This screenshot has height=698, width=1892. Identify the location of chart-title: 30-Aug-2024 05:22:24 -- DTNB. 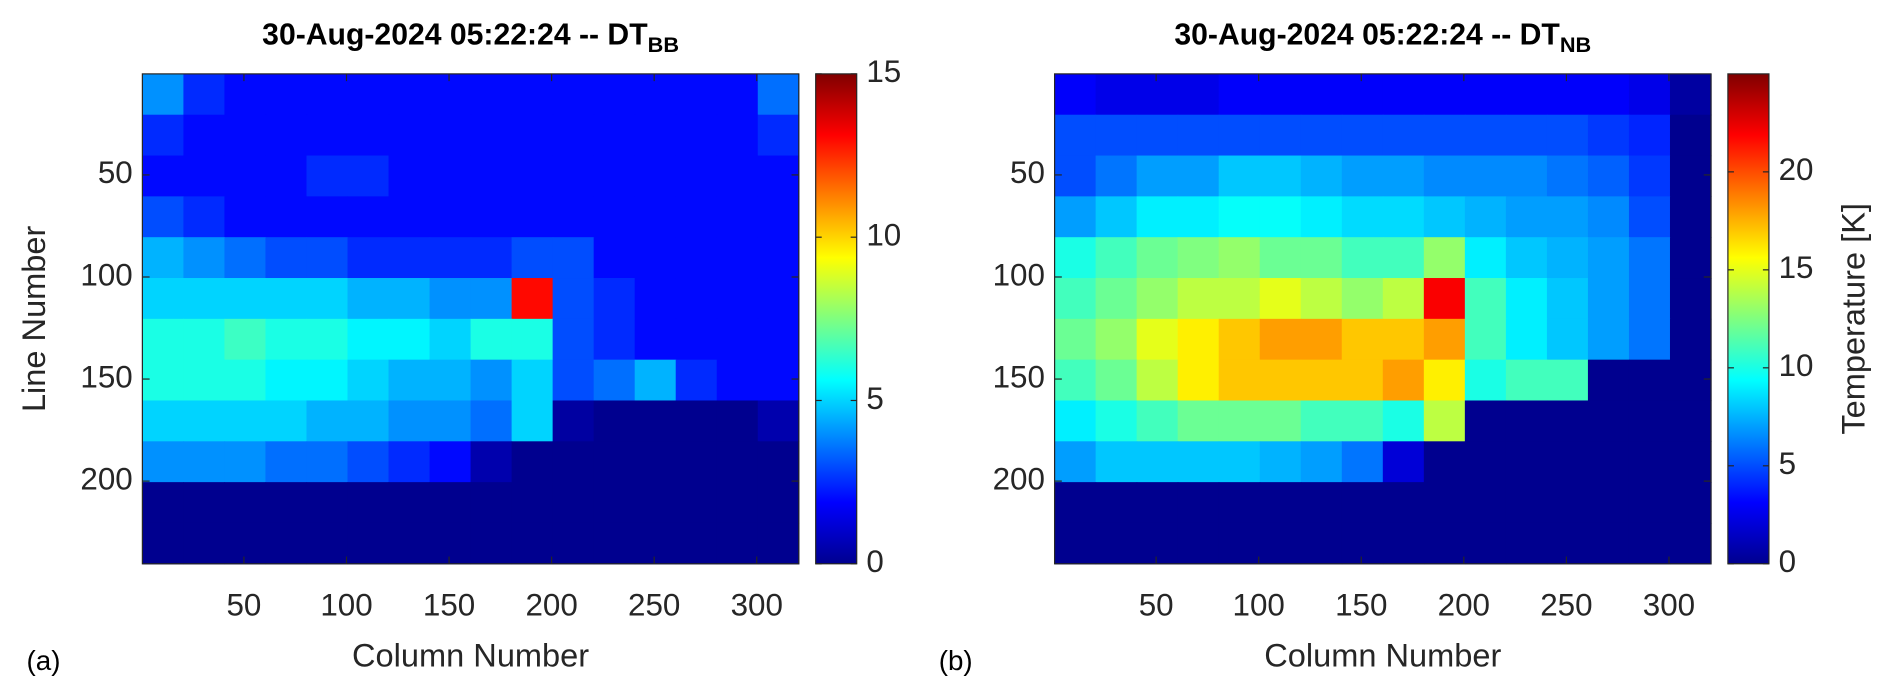
(1382, 37).